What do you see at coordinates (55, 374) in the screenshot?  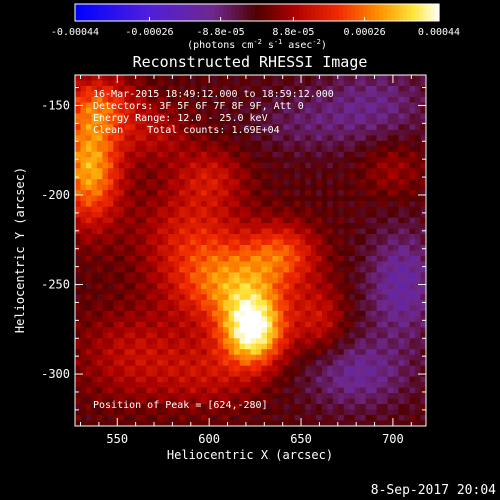 I see `y-tick-label: -300` at bounding box center [55, 374].